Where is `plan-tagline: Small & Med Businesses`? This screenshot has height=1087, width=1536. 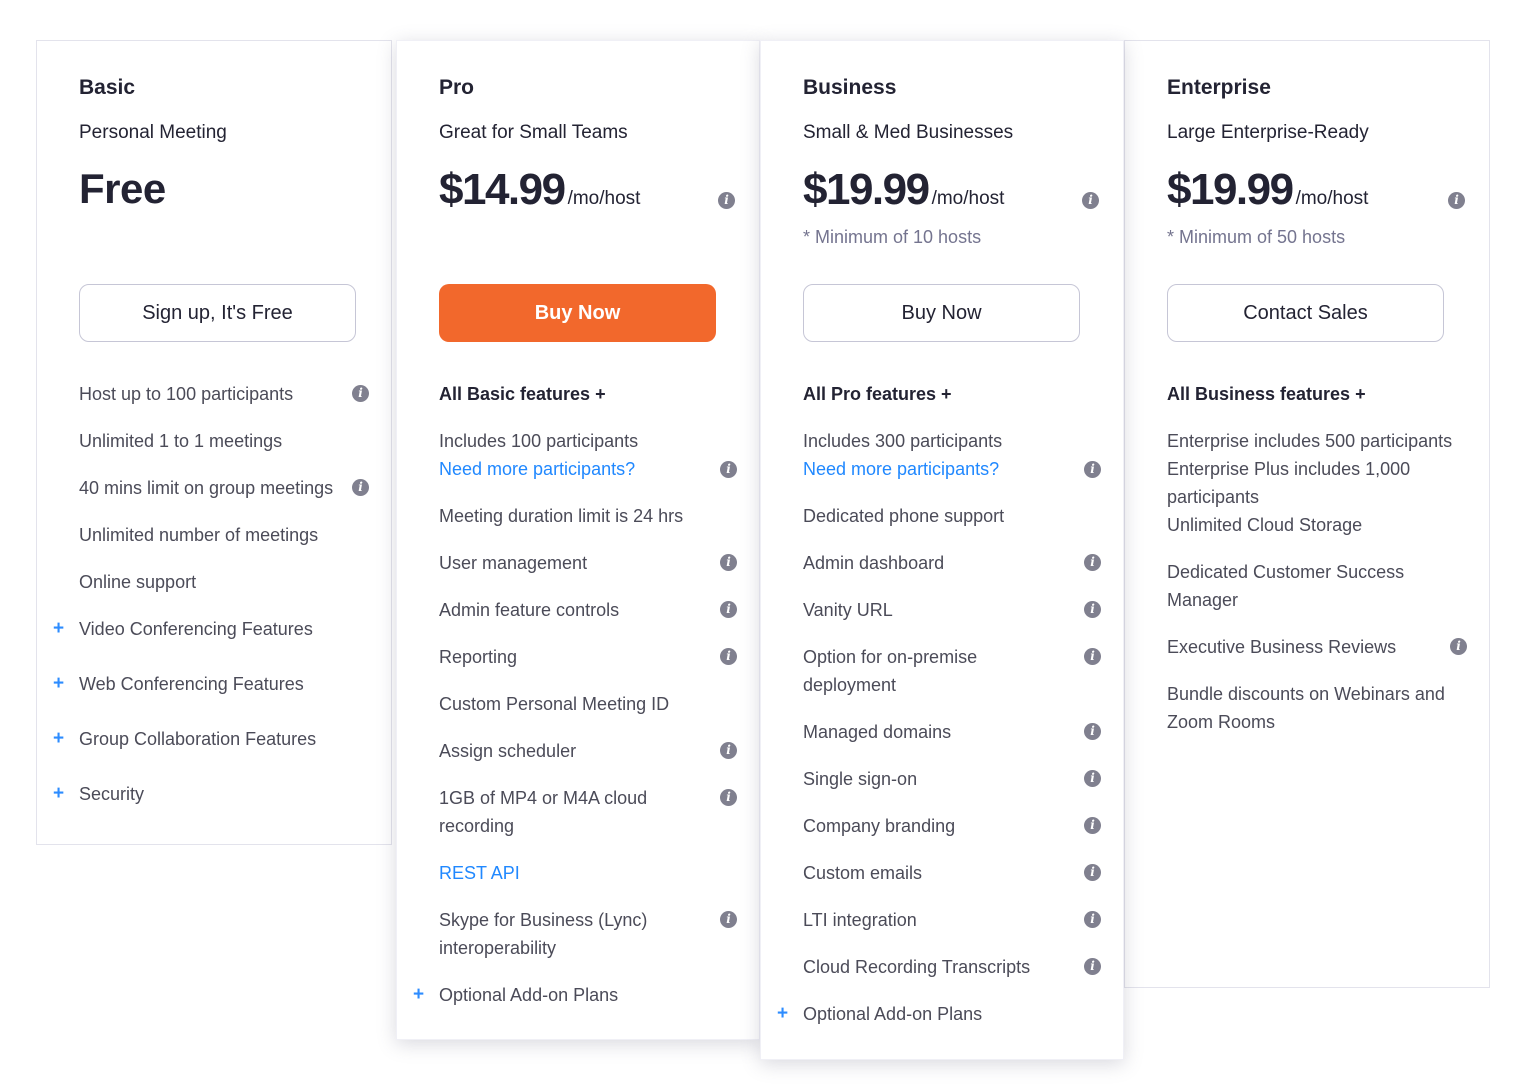
plan-tagline: Small & Med Businesses is located at coordinates (908, 132).